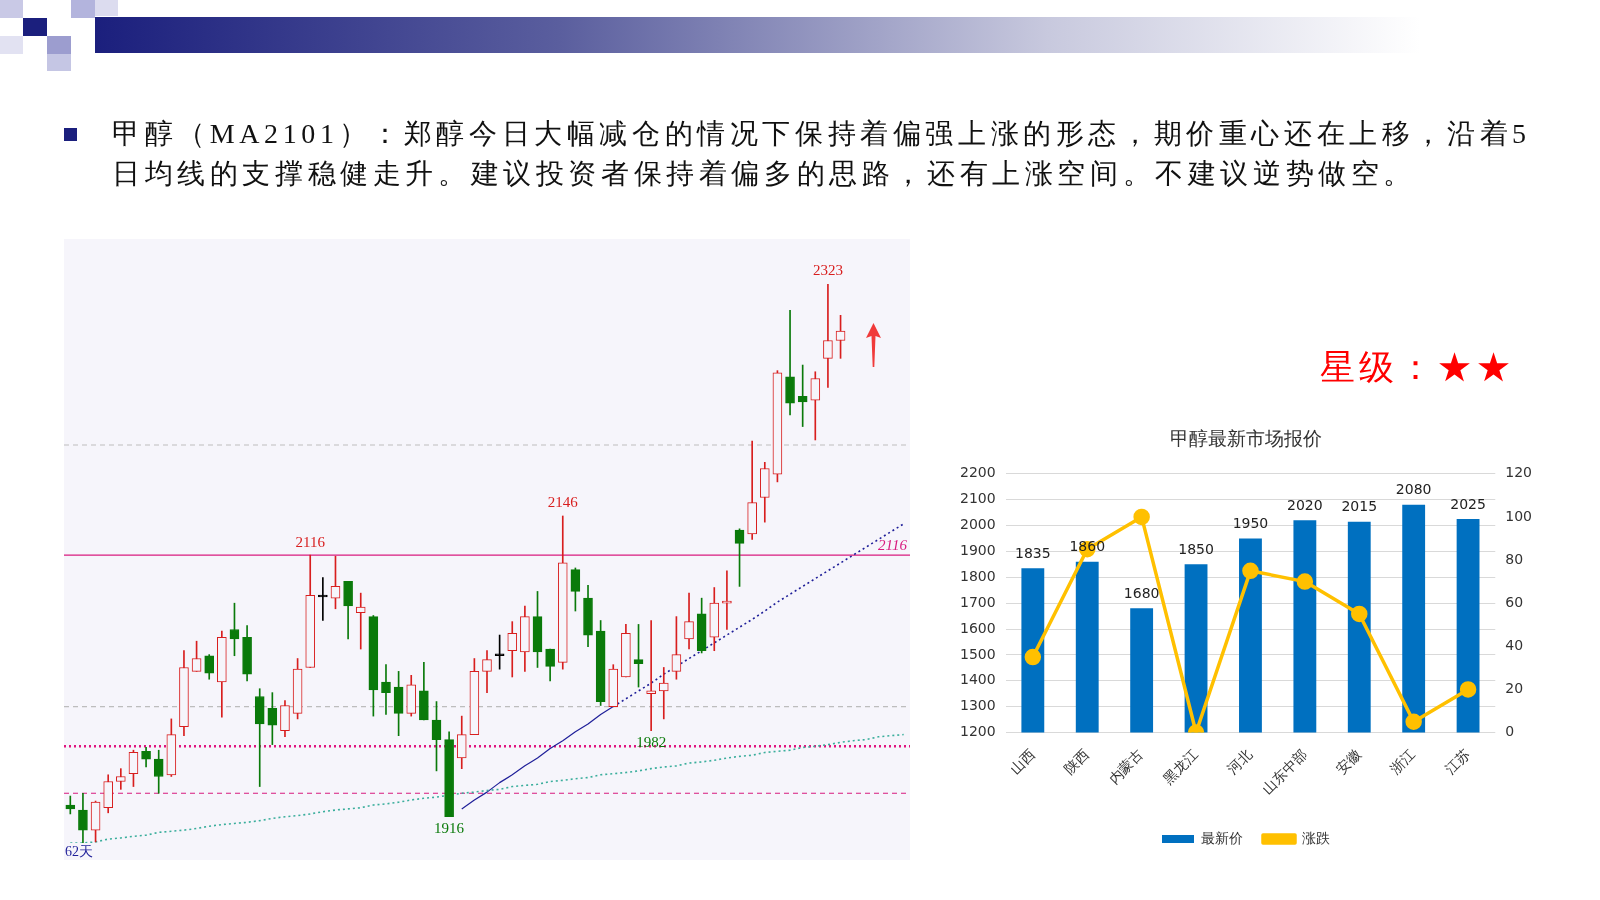 The height and width of the screenshot is (900, 1600). I want to click on data-label: 1680, so click(1141, 592).